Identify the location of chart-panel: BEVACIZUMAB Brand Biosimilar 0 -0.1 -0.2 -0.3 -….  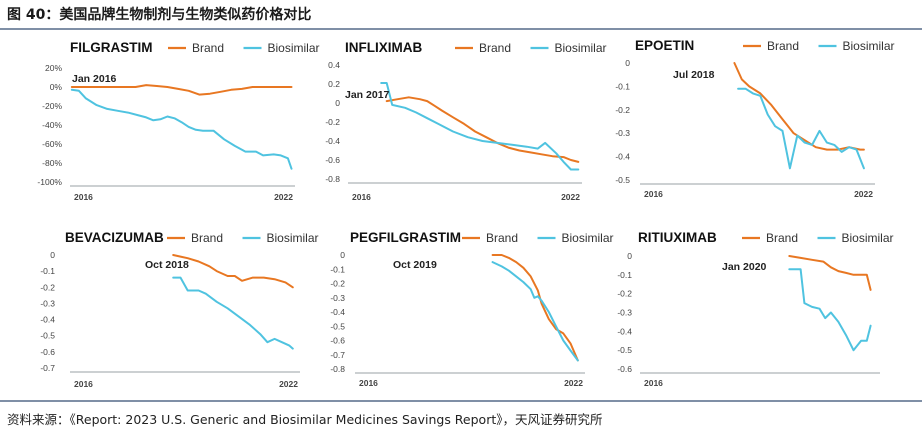
(179, 309).